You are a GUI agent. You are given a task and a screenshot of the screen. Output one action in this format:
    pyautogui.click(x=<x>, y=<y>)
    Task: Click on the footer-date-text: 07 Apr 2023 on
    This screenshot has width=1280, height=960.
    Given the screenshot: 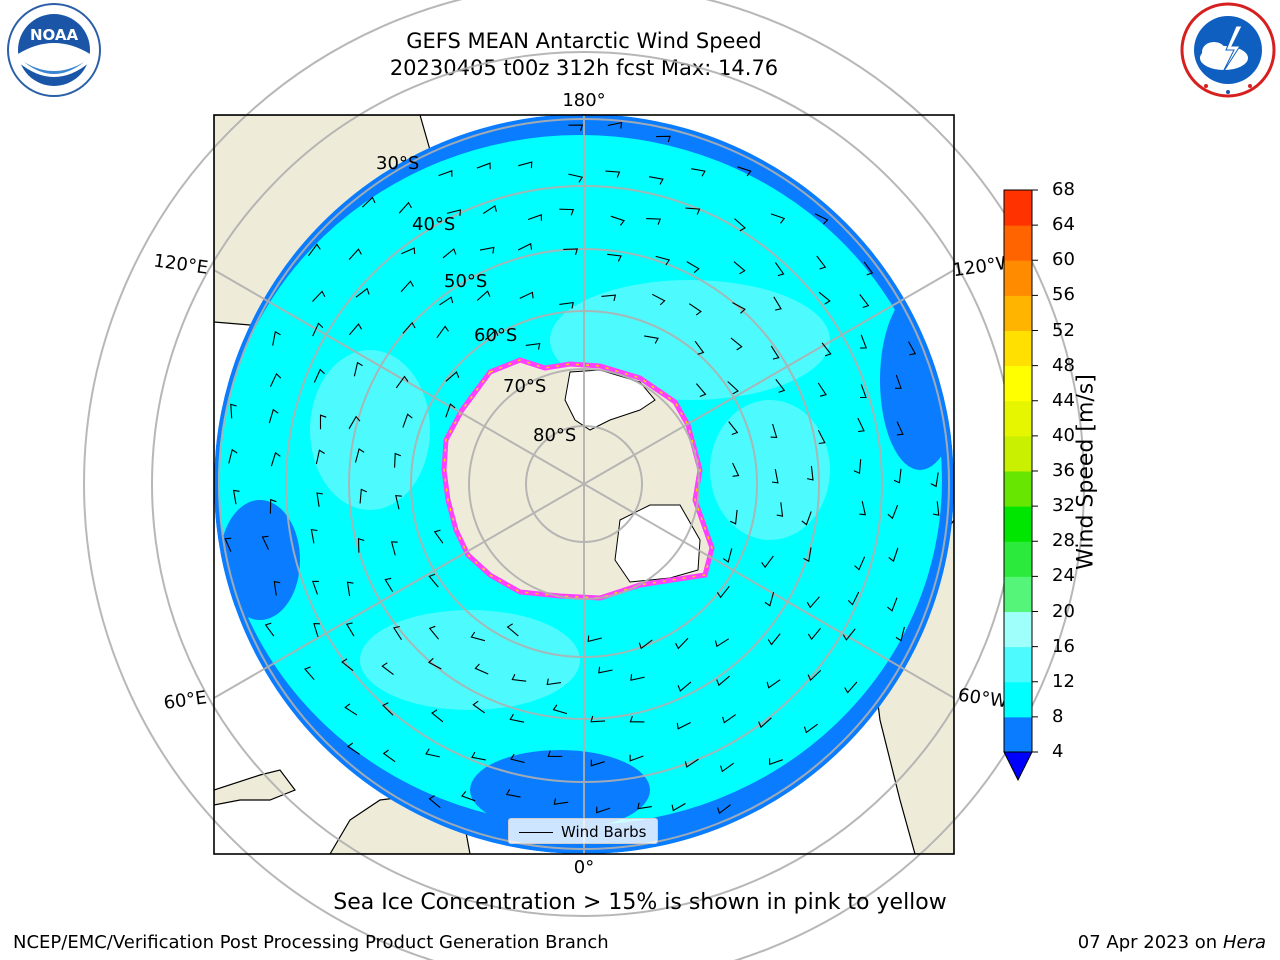 What is the action you would take?
    pyautogui.click(x=1150, y=942)
    